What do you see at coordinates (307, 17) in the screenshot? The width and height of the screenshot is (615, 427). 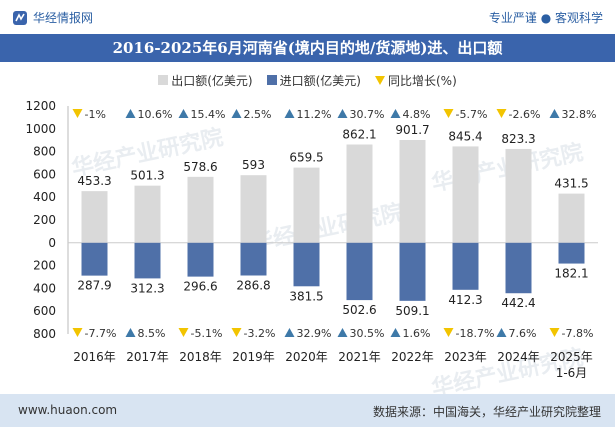 I see `top-bar: 华经情报网 专业严谨 ● 客观科学` at bounding box center [307, 17].